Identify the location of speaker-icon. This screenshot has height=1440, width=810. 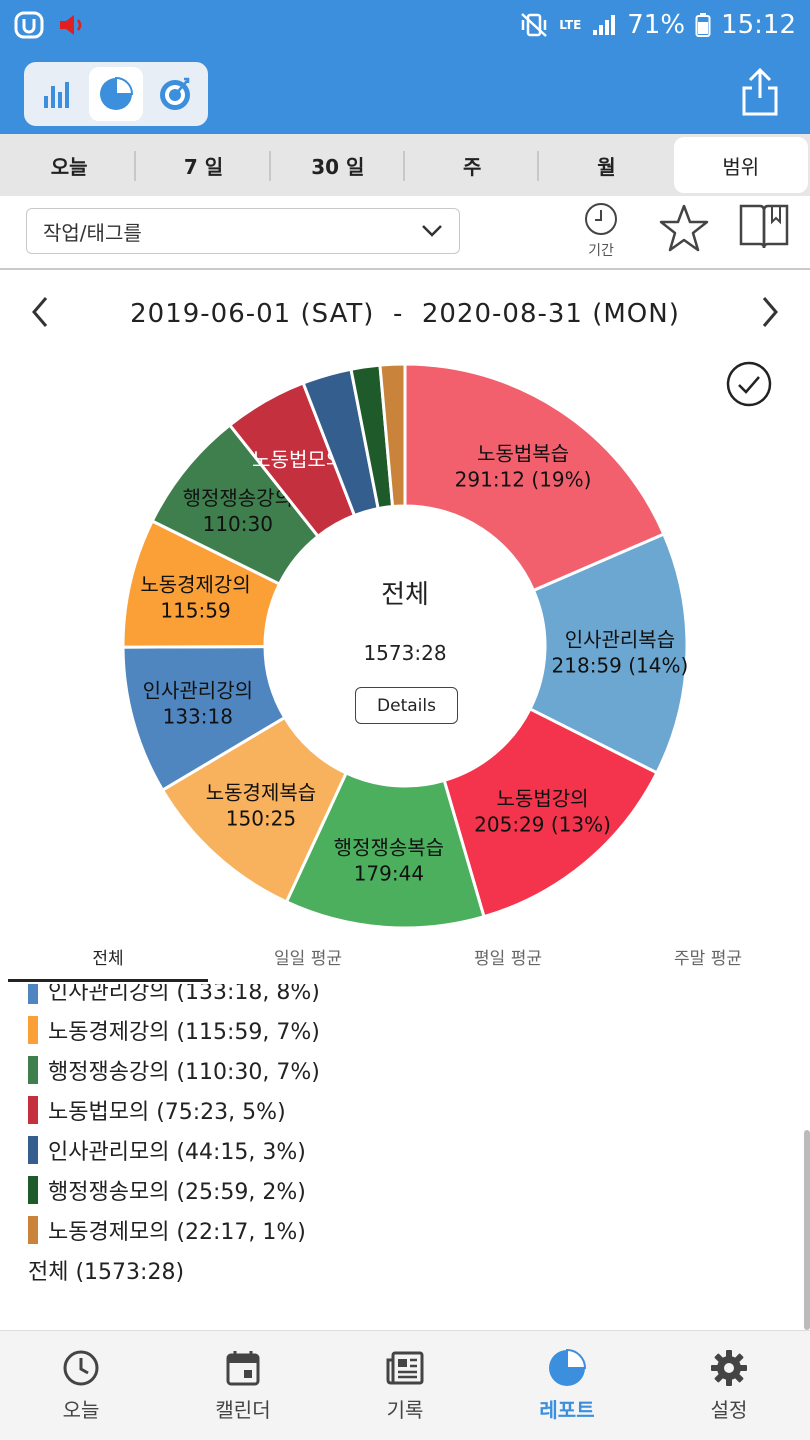
(71, 25).